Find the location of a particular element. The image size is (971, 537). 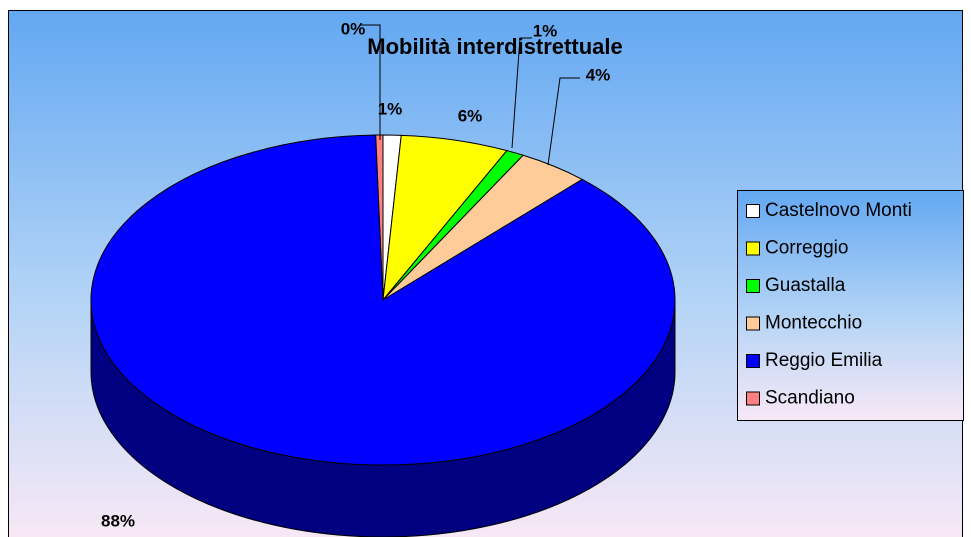

legend-label: Castelnovo Monti is located at coordinates (838, 210).